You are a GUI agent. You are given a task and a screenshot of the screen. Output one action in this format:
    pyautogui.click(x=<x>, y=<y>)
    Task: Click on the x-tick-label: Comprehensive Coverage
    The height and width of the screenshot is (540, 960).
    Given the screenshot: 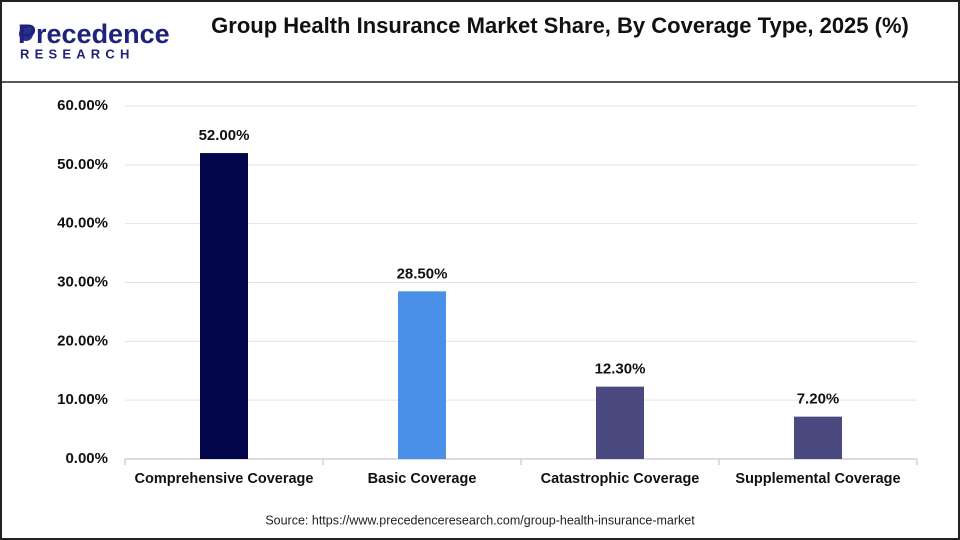 What is the action you would take?
    pyautogui.click(x=224, y=479)
    